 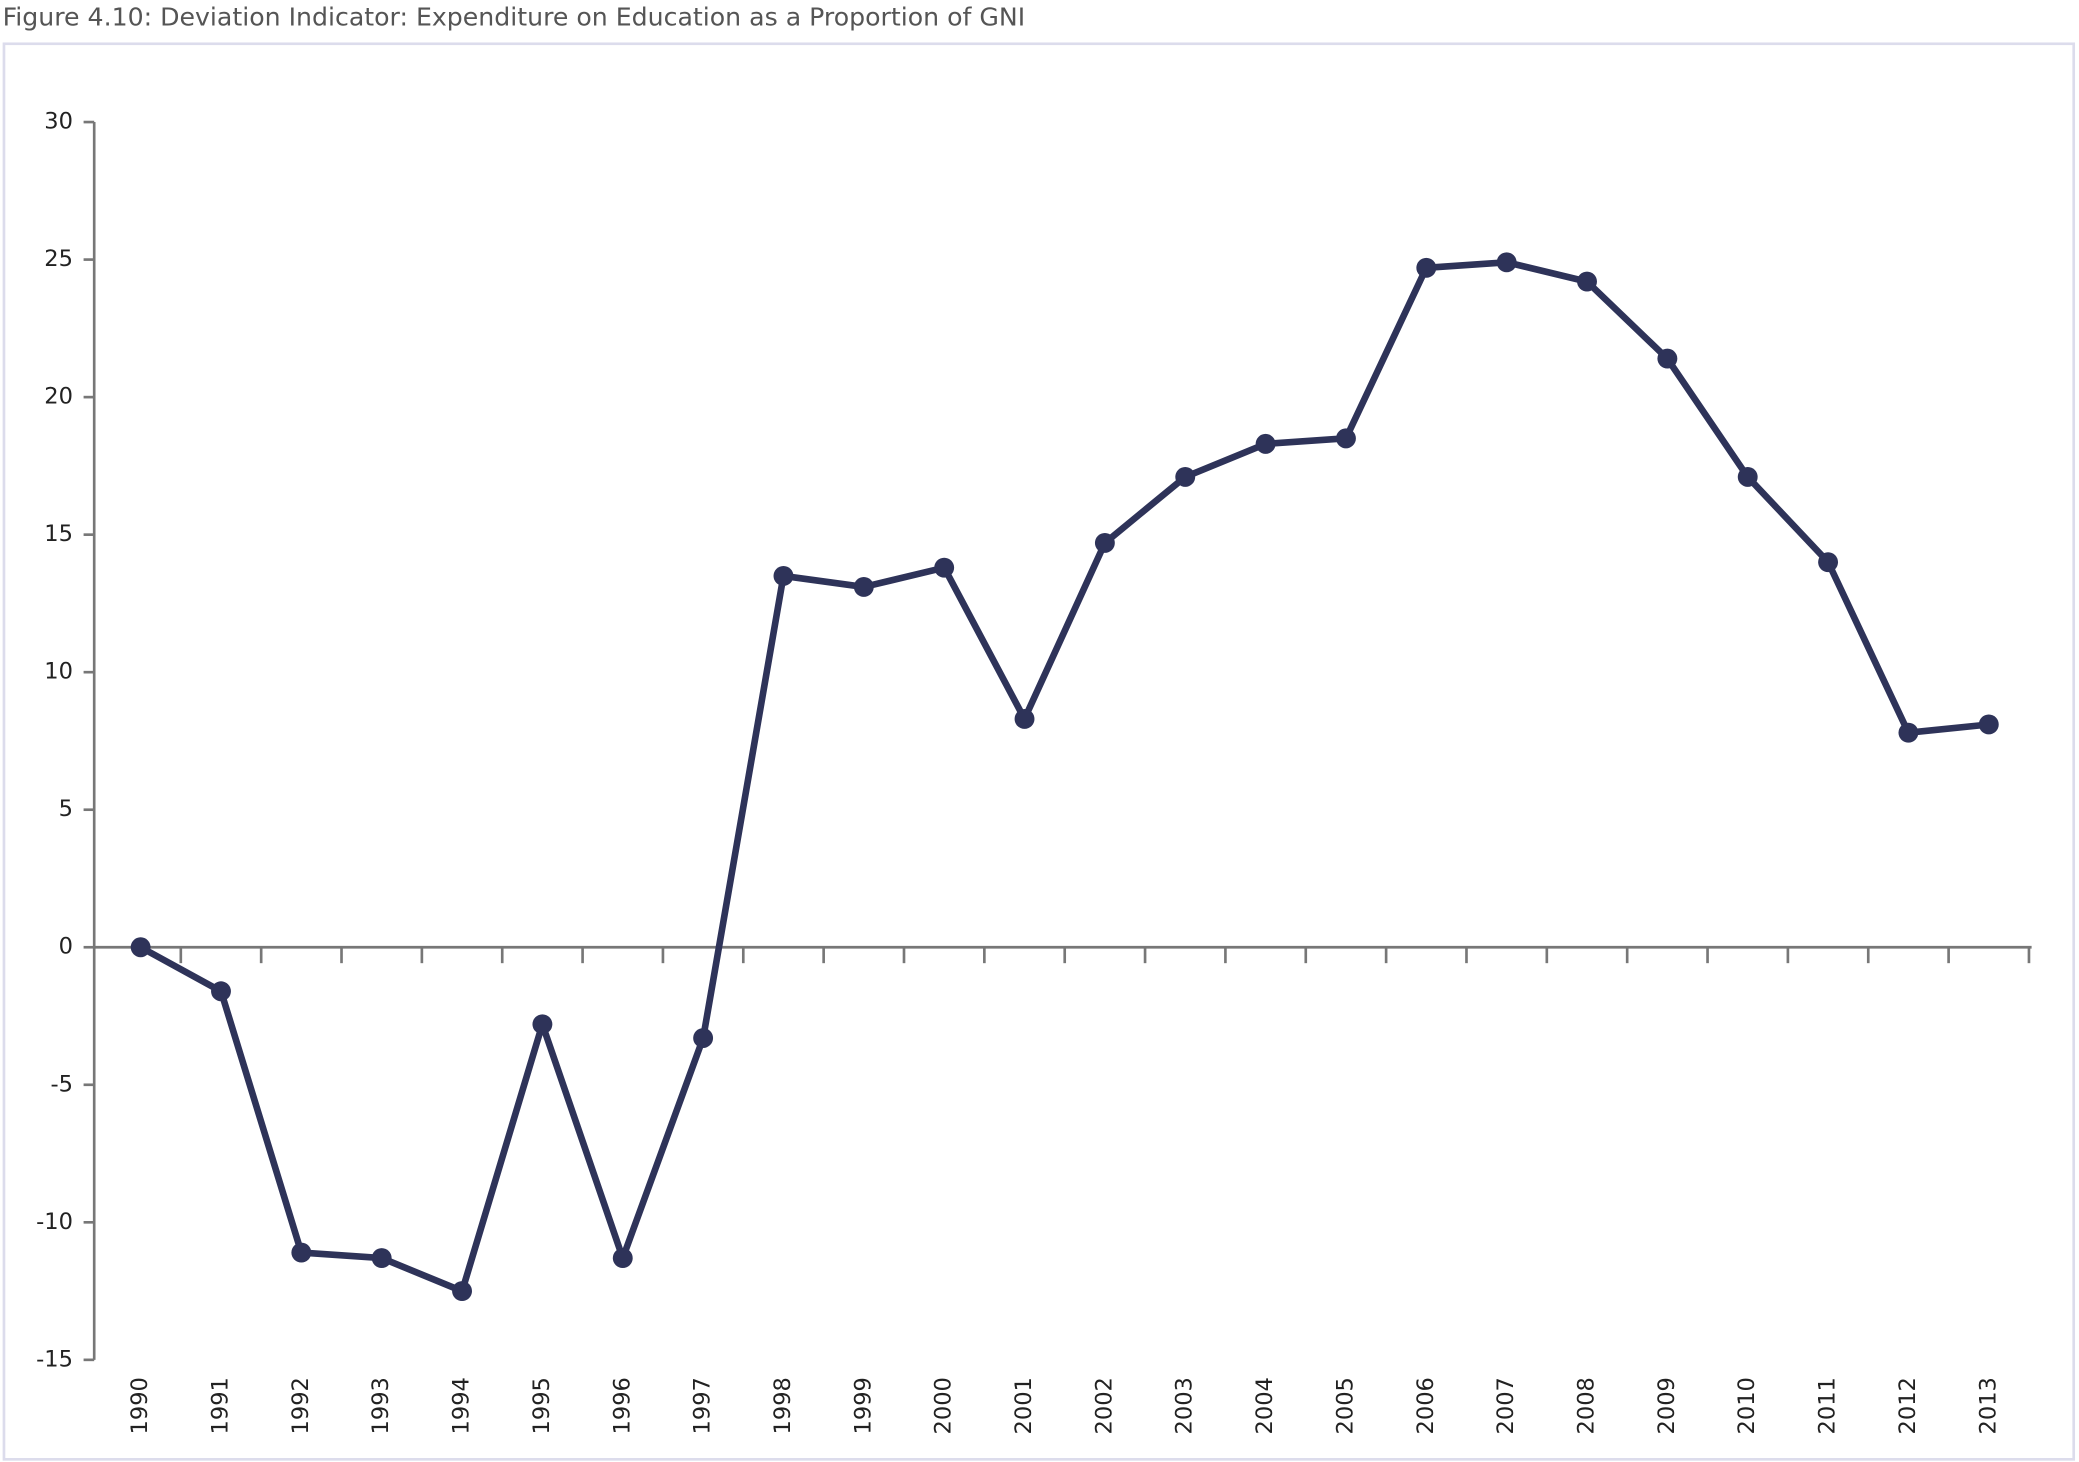 I want to click on x-tick-label: 2009, so click(x=1667, y=1405).